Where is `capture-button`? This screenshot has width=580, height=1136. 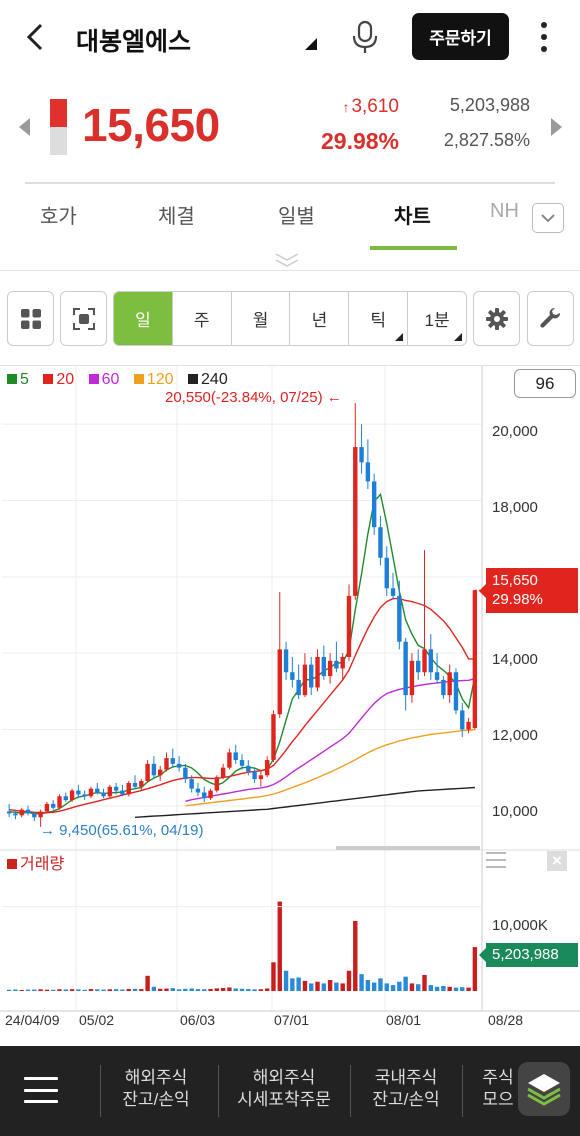 capture-button is located at coordinates (83, 318).